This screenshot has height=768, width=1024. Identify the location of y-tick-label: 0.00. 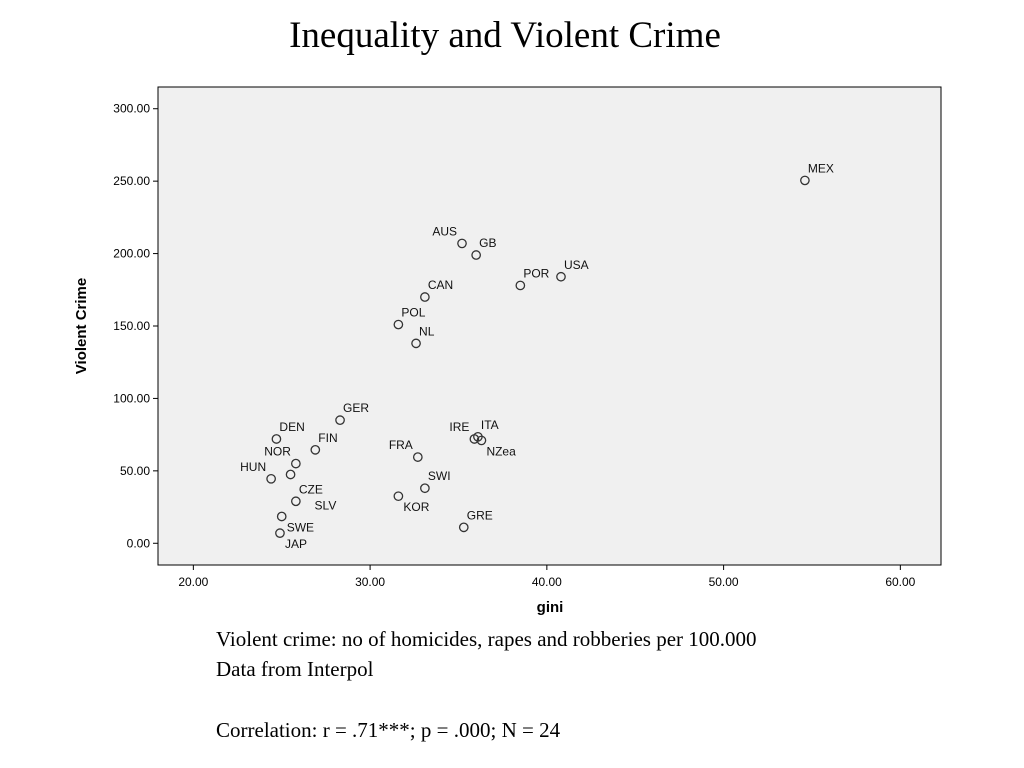
(139, 543).